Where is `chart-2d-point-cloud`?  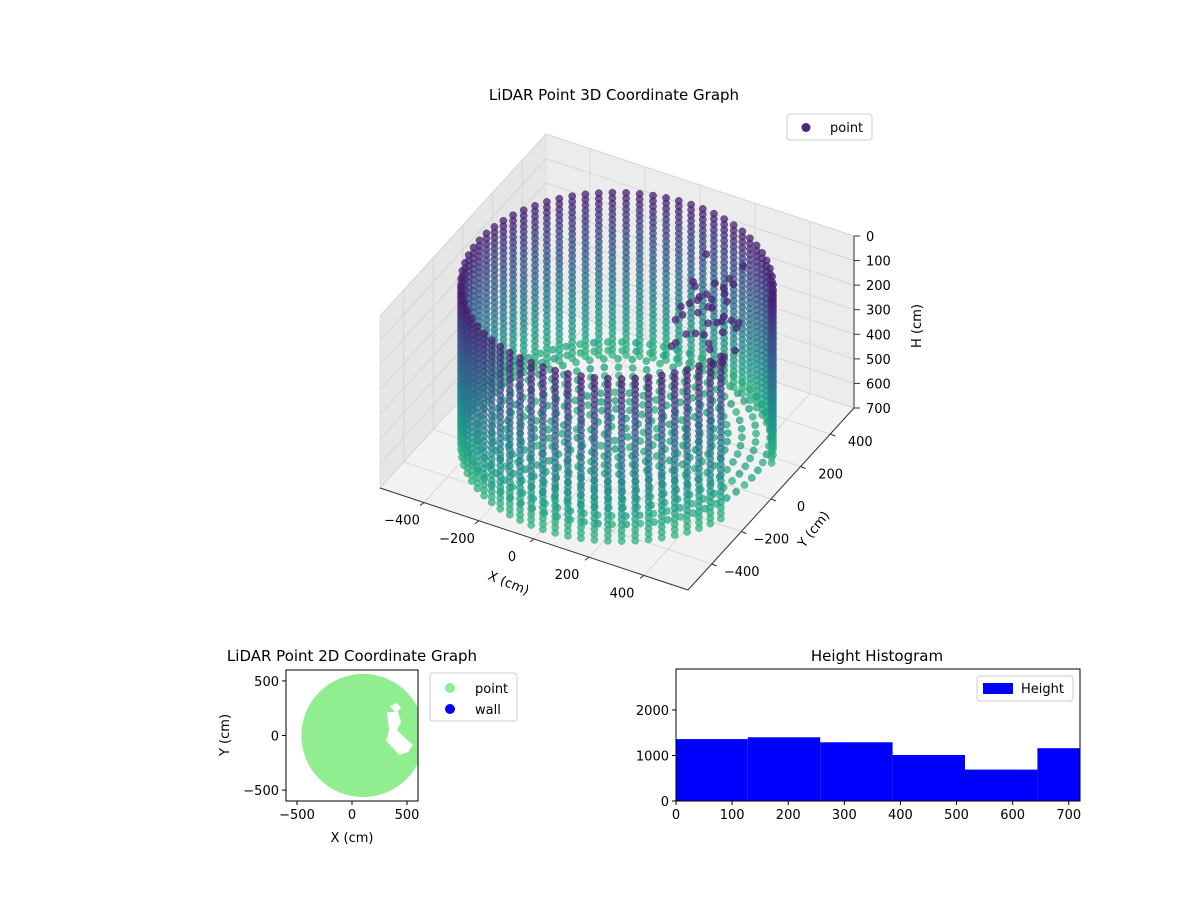 chart-2d-point-cloud is located at coordinates (362, 735).